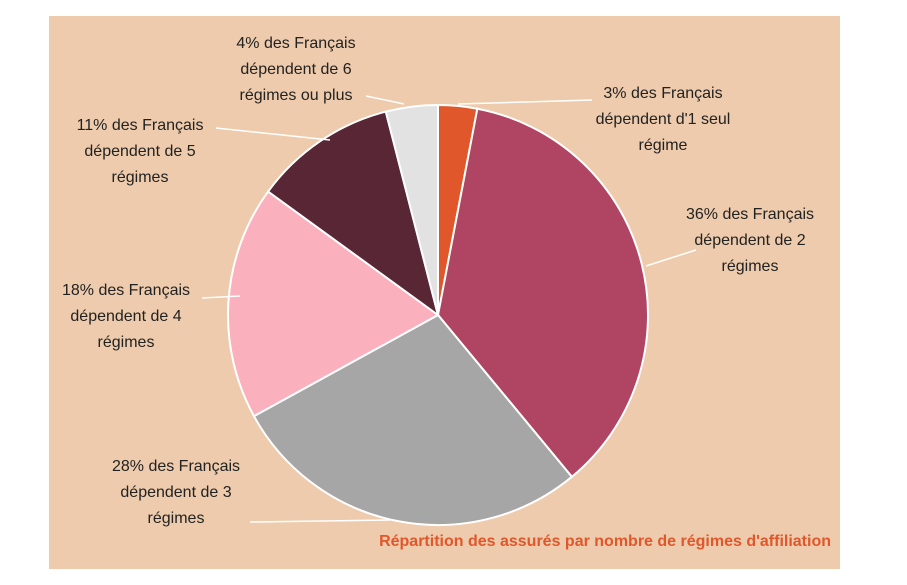  What do you see at coordinates (353, 214) in the screenshot?
I see `slice-5-regimes` at bounding box center [353, 214].